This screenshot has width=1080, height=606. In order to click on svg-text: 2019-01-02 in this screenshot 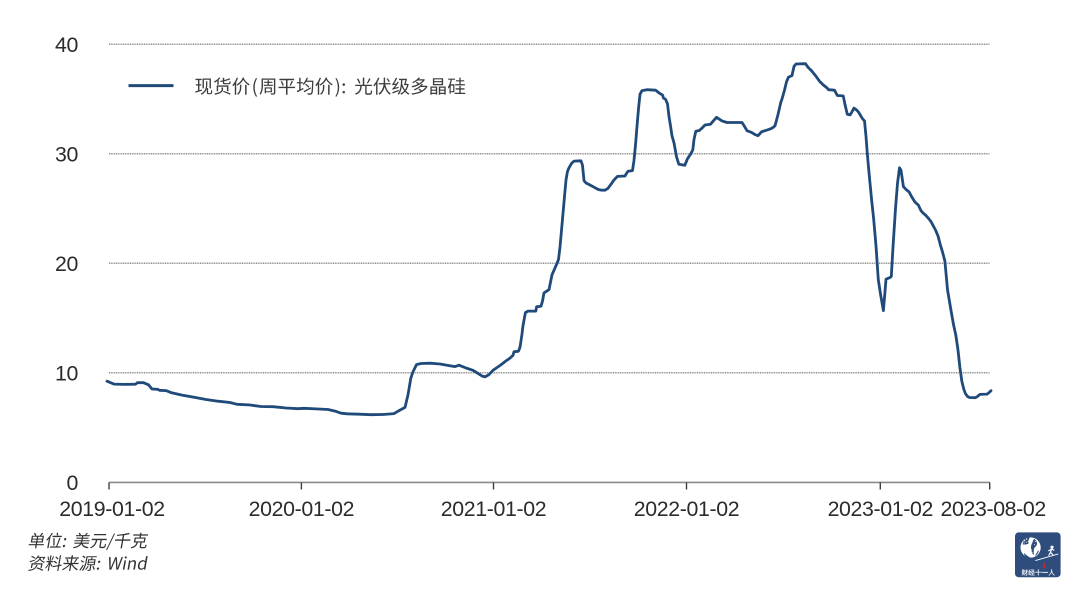, I will do `click(111, 509)`.